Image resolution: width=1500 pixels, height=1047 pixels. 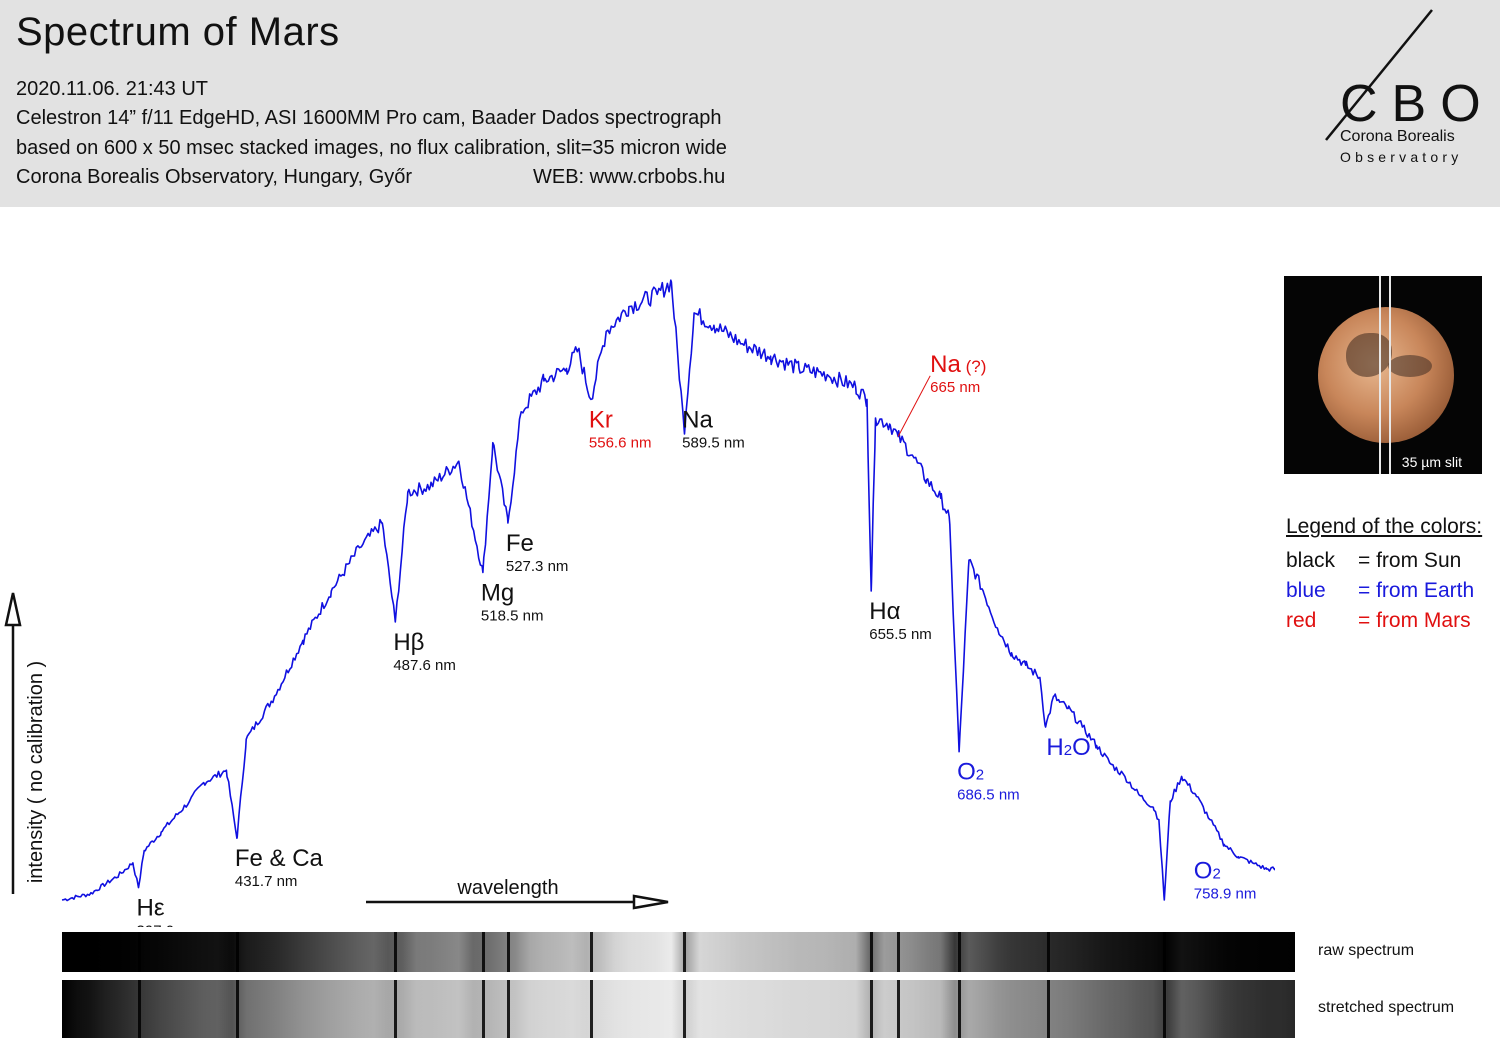 I want to click on logo-observatory-line: Observatory, so click(x=1401, y=157).